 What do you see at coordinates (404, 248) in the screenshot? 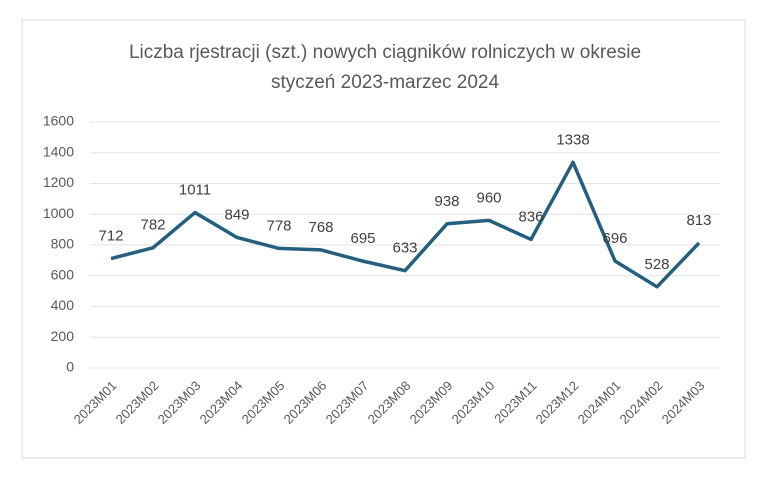
I see `data-label: 633` at bounding box center [404, 248].